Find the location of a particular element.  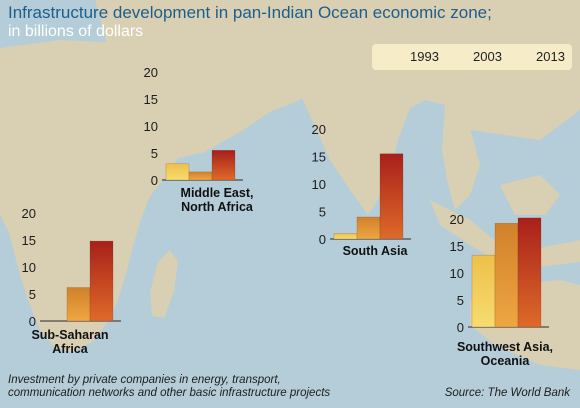

y-tick-label-sub-saharan-africa-20: 20 is located at coordinates (29, 213).